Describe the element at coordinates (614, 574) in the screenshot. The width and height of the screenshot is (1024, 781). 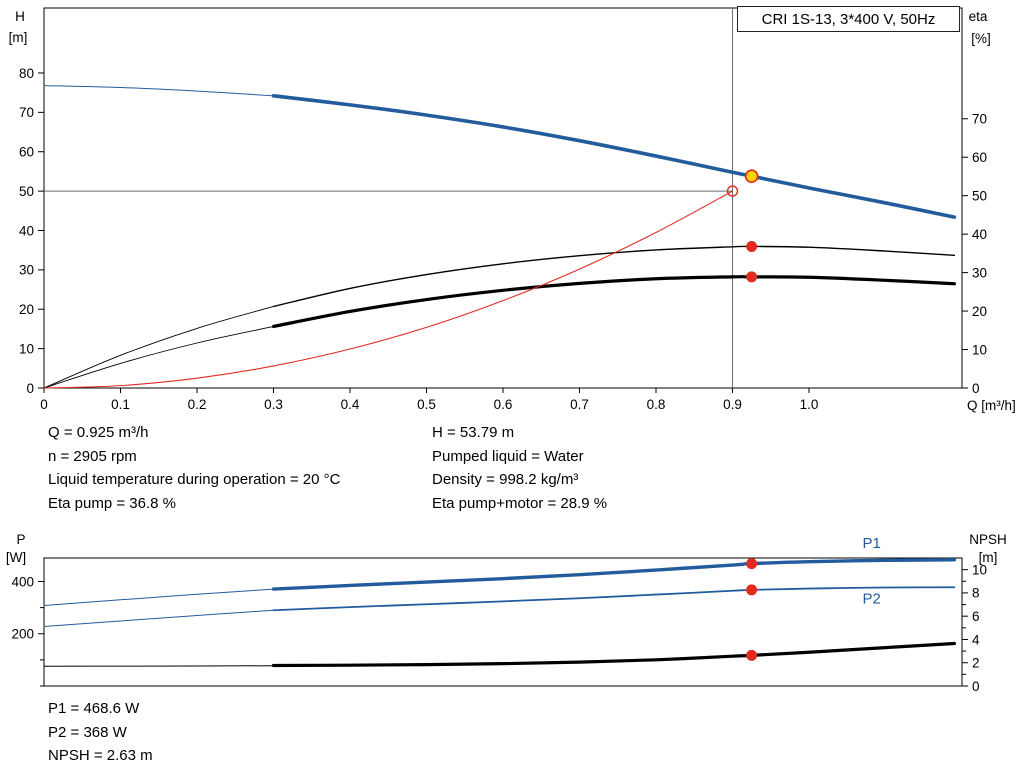
I see `p1-curve` at that location.